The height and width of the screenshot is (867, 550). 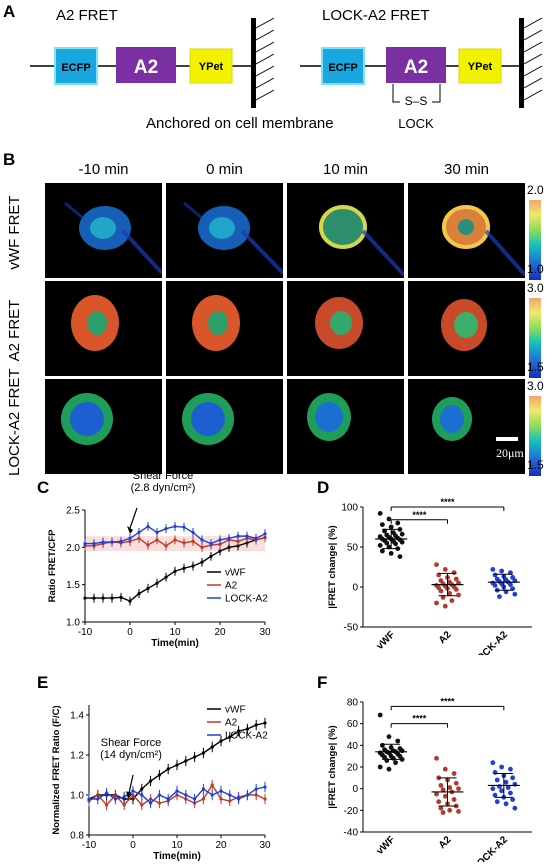 What do you see at coordinates (163, 488) in the screenshot?
I see `panel-c-annotation-line2: (2.8 dyn/cm²)` at bounding box center [163, 488].